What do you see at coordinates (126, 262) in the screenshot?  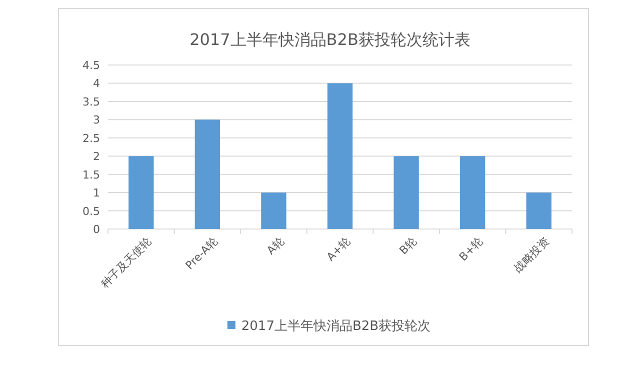 I see `x-tick-label: 种子及天使轮` at bounding box center [126, 262].